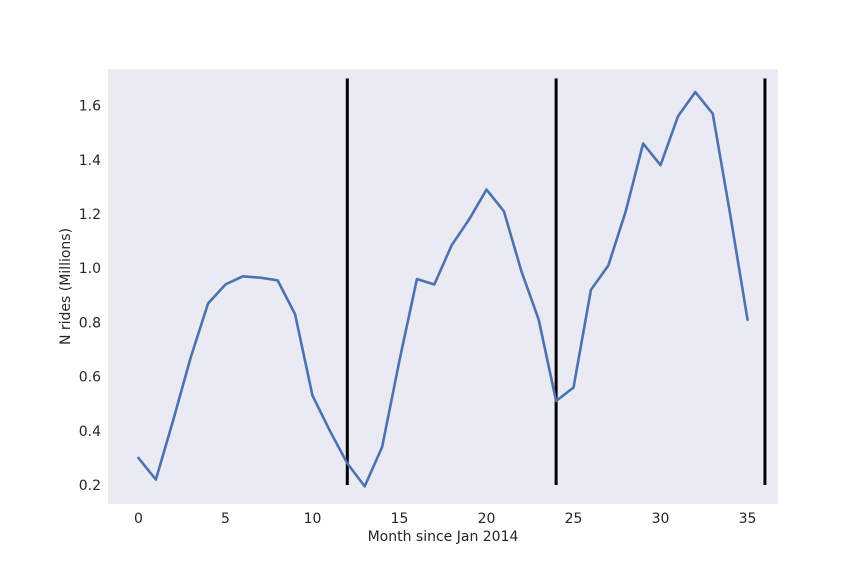  Describe the element at coordinates (443, 537) in the screenshot. I see `x-axis-label: Month since Jan 2014` at that location.